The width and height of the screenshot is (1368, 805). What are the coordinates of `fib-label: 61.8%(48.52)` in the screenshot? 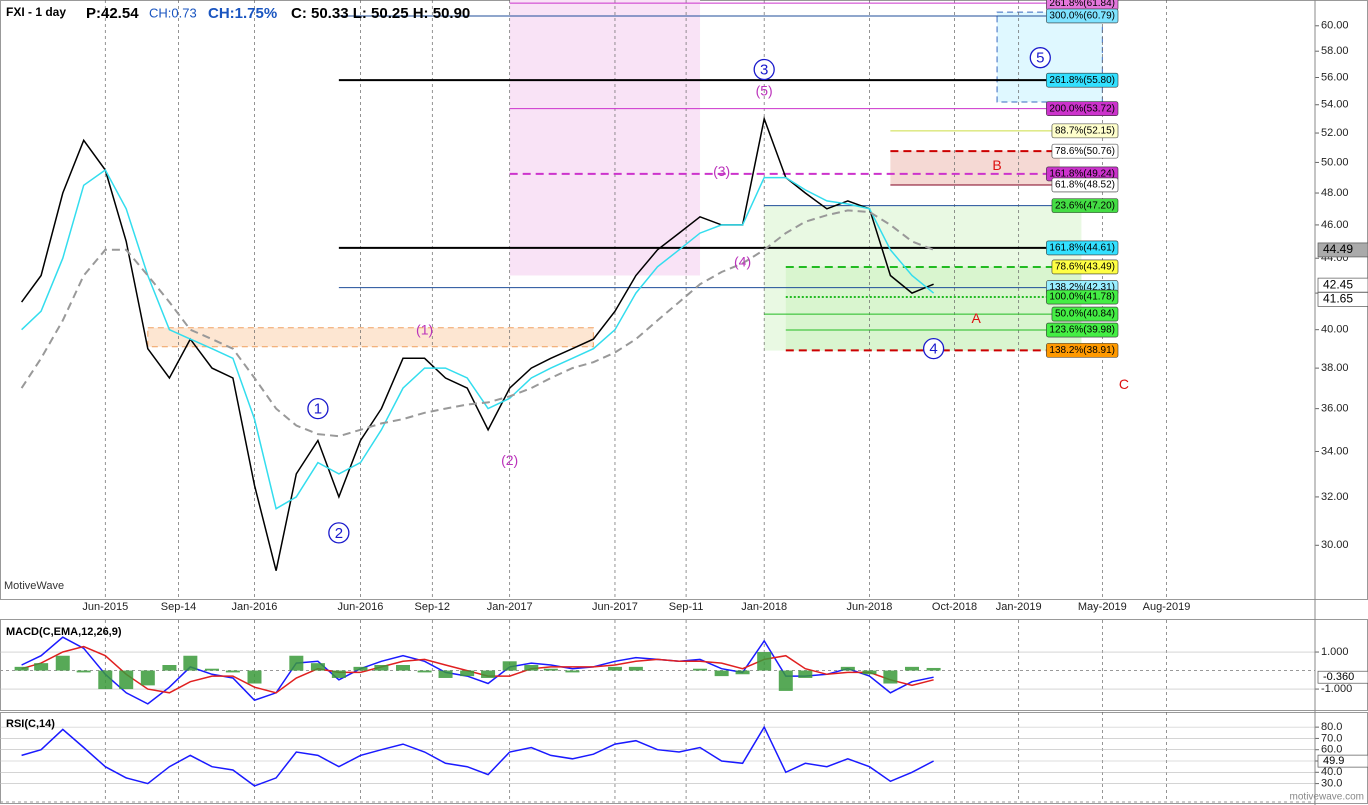 It's located at (1085, 185).